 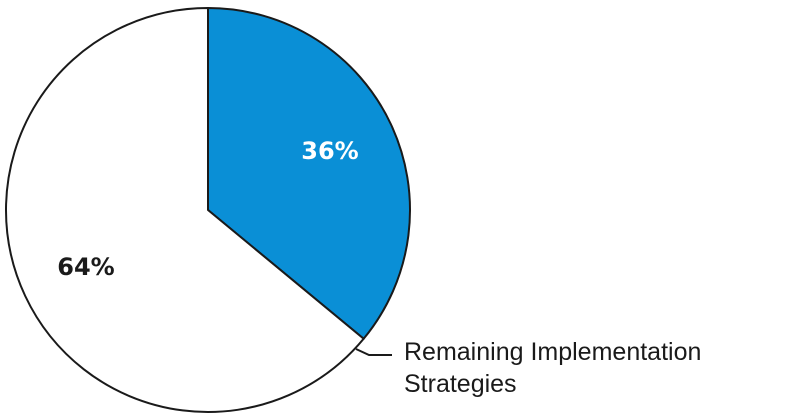 What do you see at coordinates (85, 267) in the screenshot?
I see `slice-label-64: 64%` at bounding box center [85, 267].